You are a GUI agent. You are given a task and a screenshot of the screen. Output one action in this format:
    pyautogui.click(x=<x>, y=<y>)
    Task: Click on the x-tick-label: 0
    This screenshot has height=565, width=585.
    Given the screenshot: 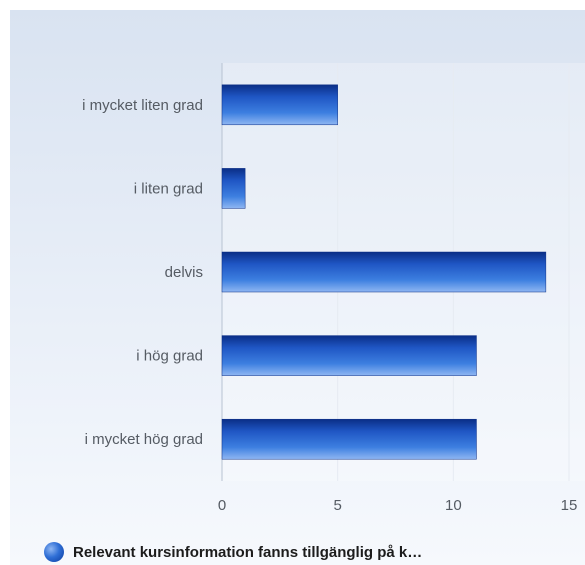 What is the action you would take?
    pyautogui.click(x=222, y=505)
    